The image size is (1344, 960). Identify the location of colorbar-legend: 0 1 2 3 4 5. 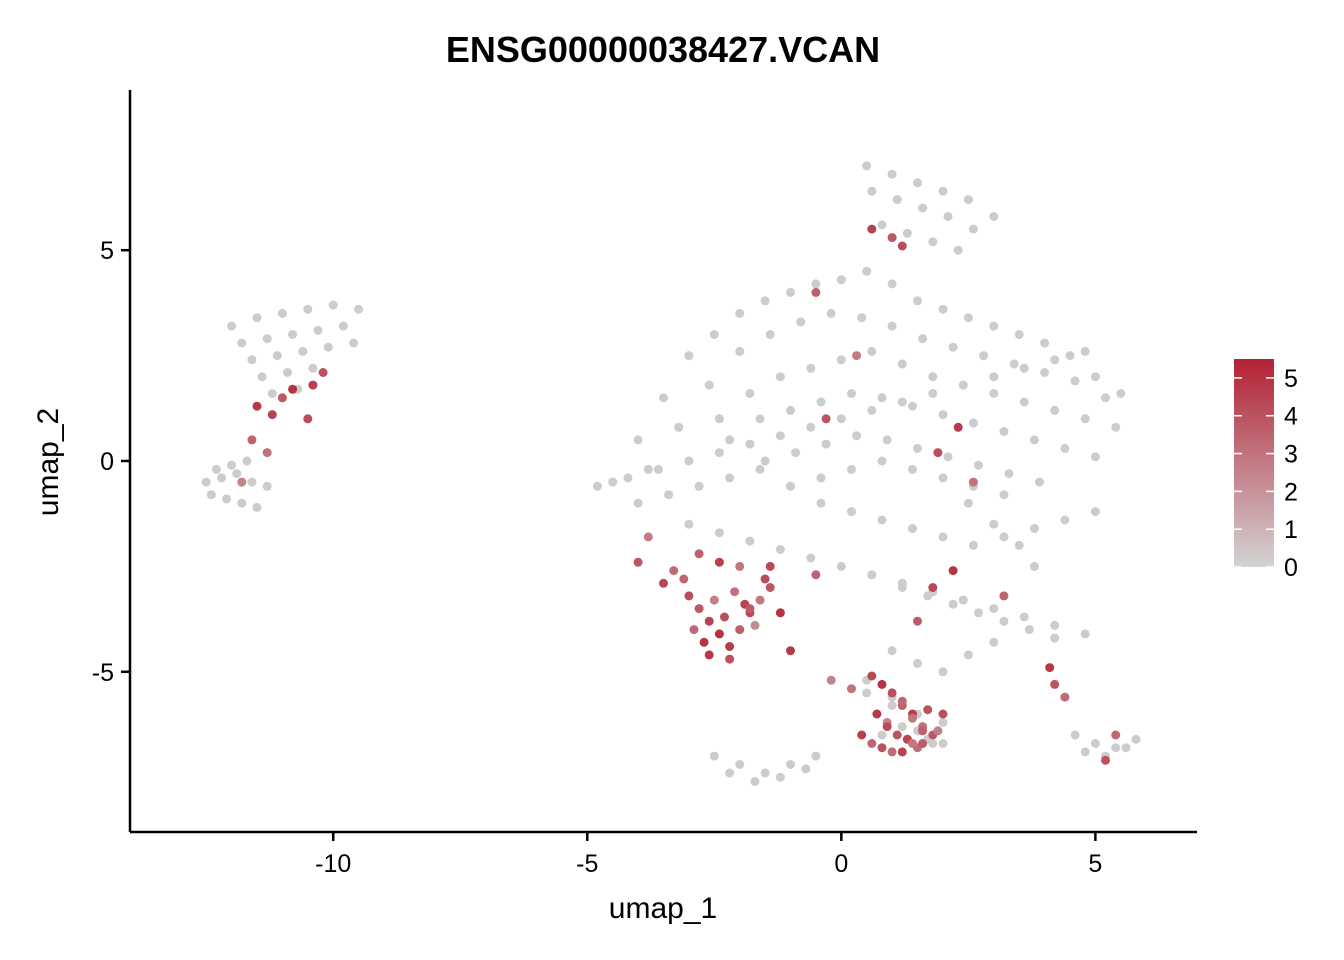
(1266, 470).